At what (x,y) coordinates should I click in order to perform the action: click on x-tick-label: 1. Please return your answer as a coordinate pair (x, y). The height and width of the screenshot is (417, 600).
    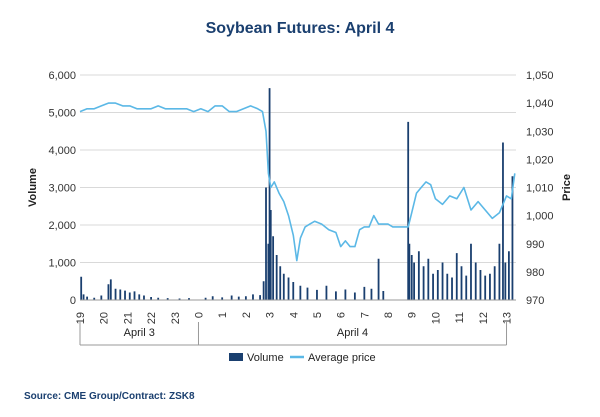
    Looking at the image, I should click on (223, 315).